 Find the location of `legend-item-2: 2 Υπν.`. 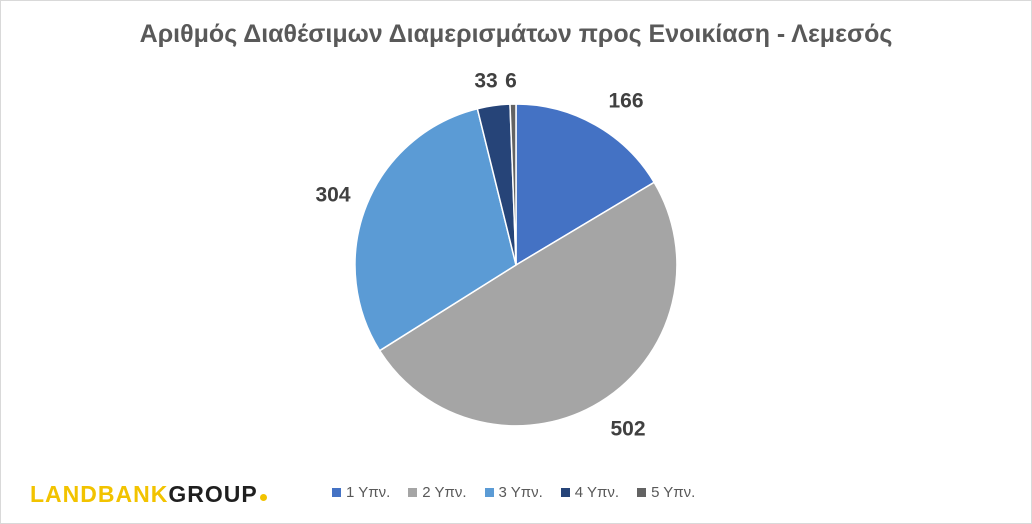

legend-item-2: 2 Υπν. is located at coordinates (437, 492).